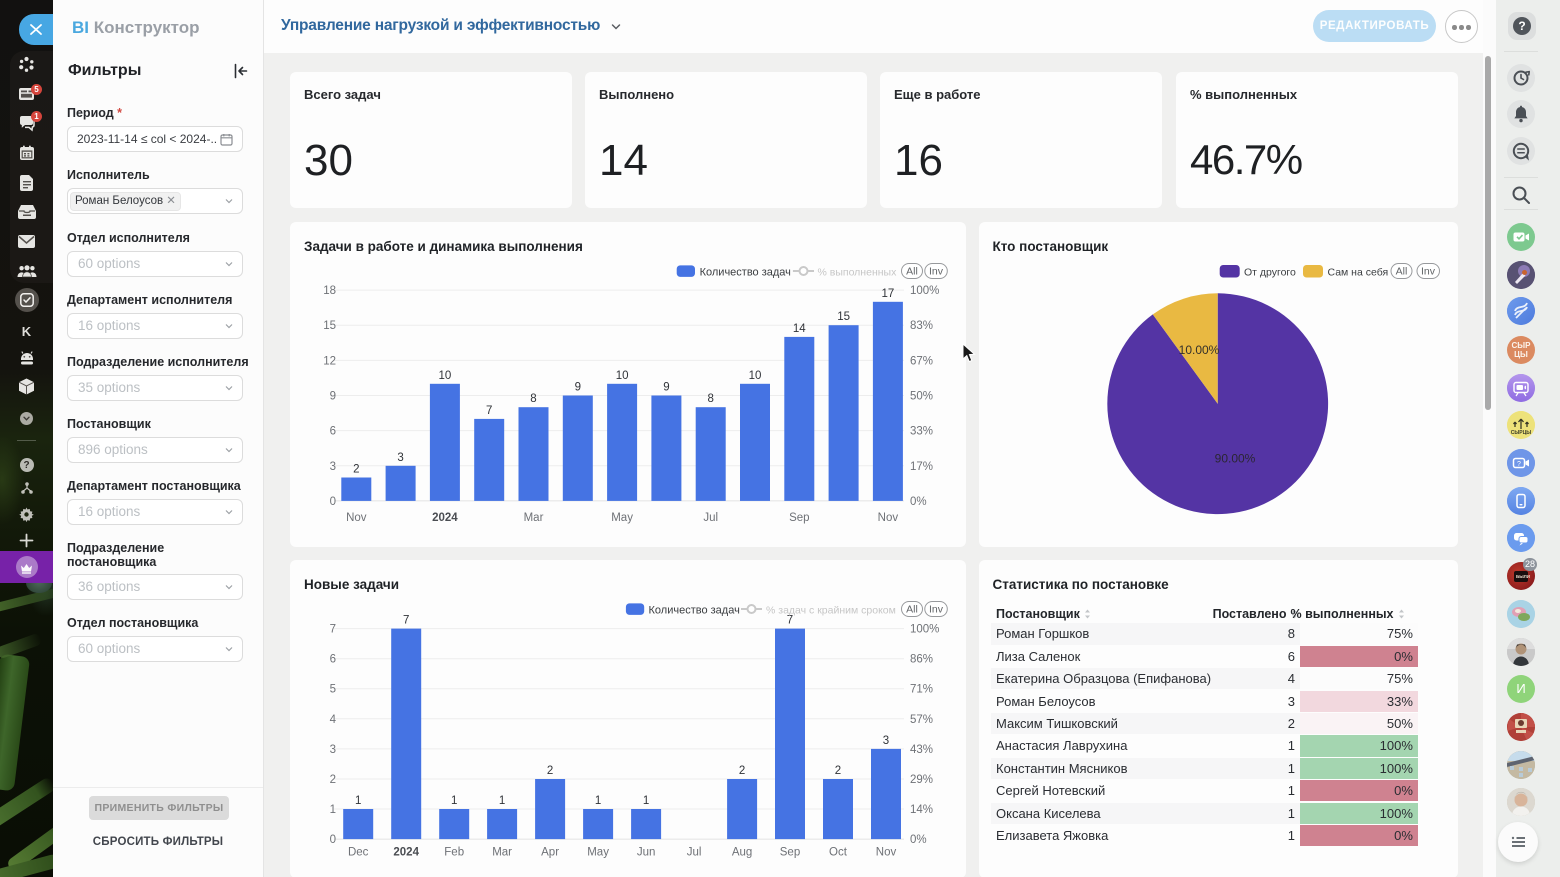 The width and height of the screenshot is (1560, 877). I want to click on svg-text: 12, so click(329, 361).